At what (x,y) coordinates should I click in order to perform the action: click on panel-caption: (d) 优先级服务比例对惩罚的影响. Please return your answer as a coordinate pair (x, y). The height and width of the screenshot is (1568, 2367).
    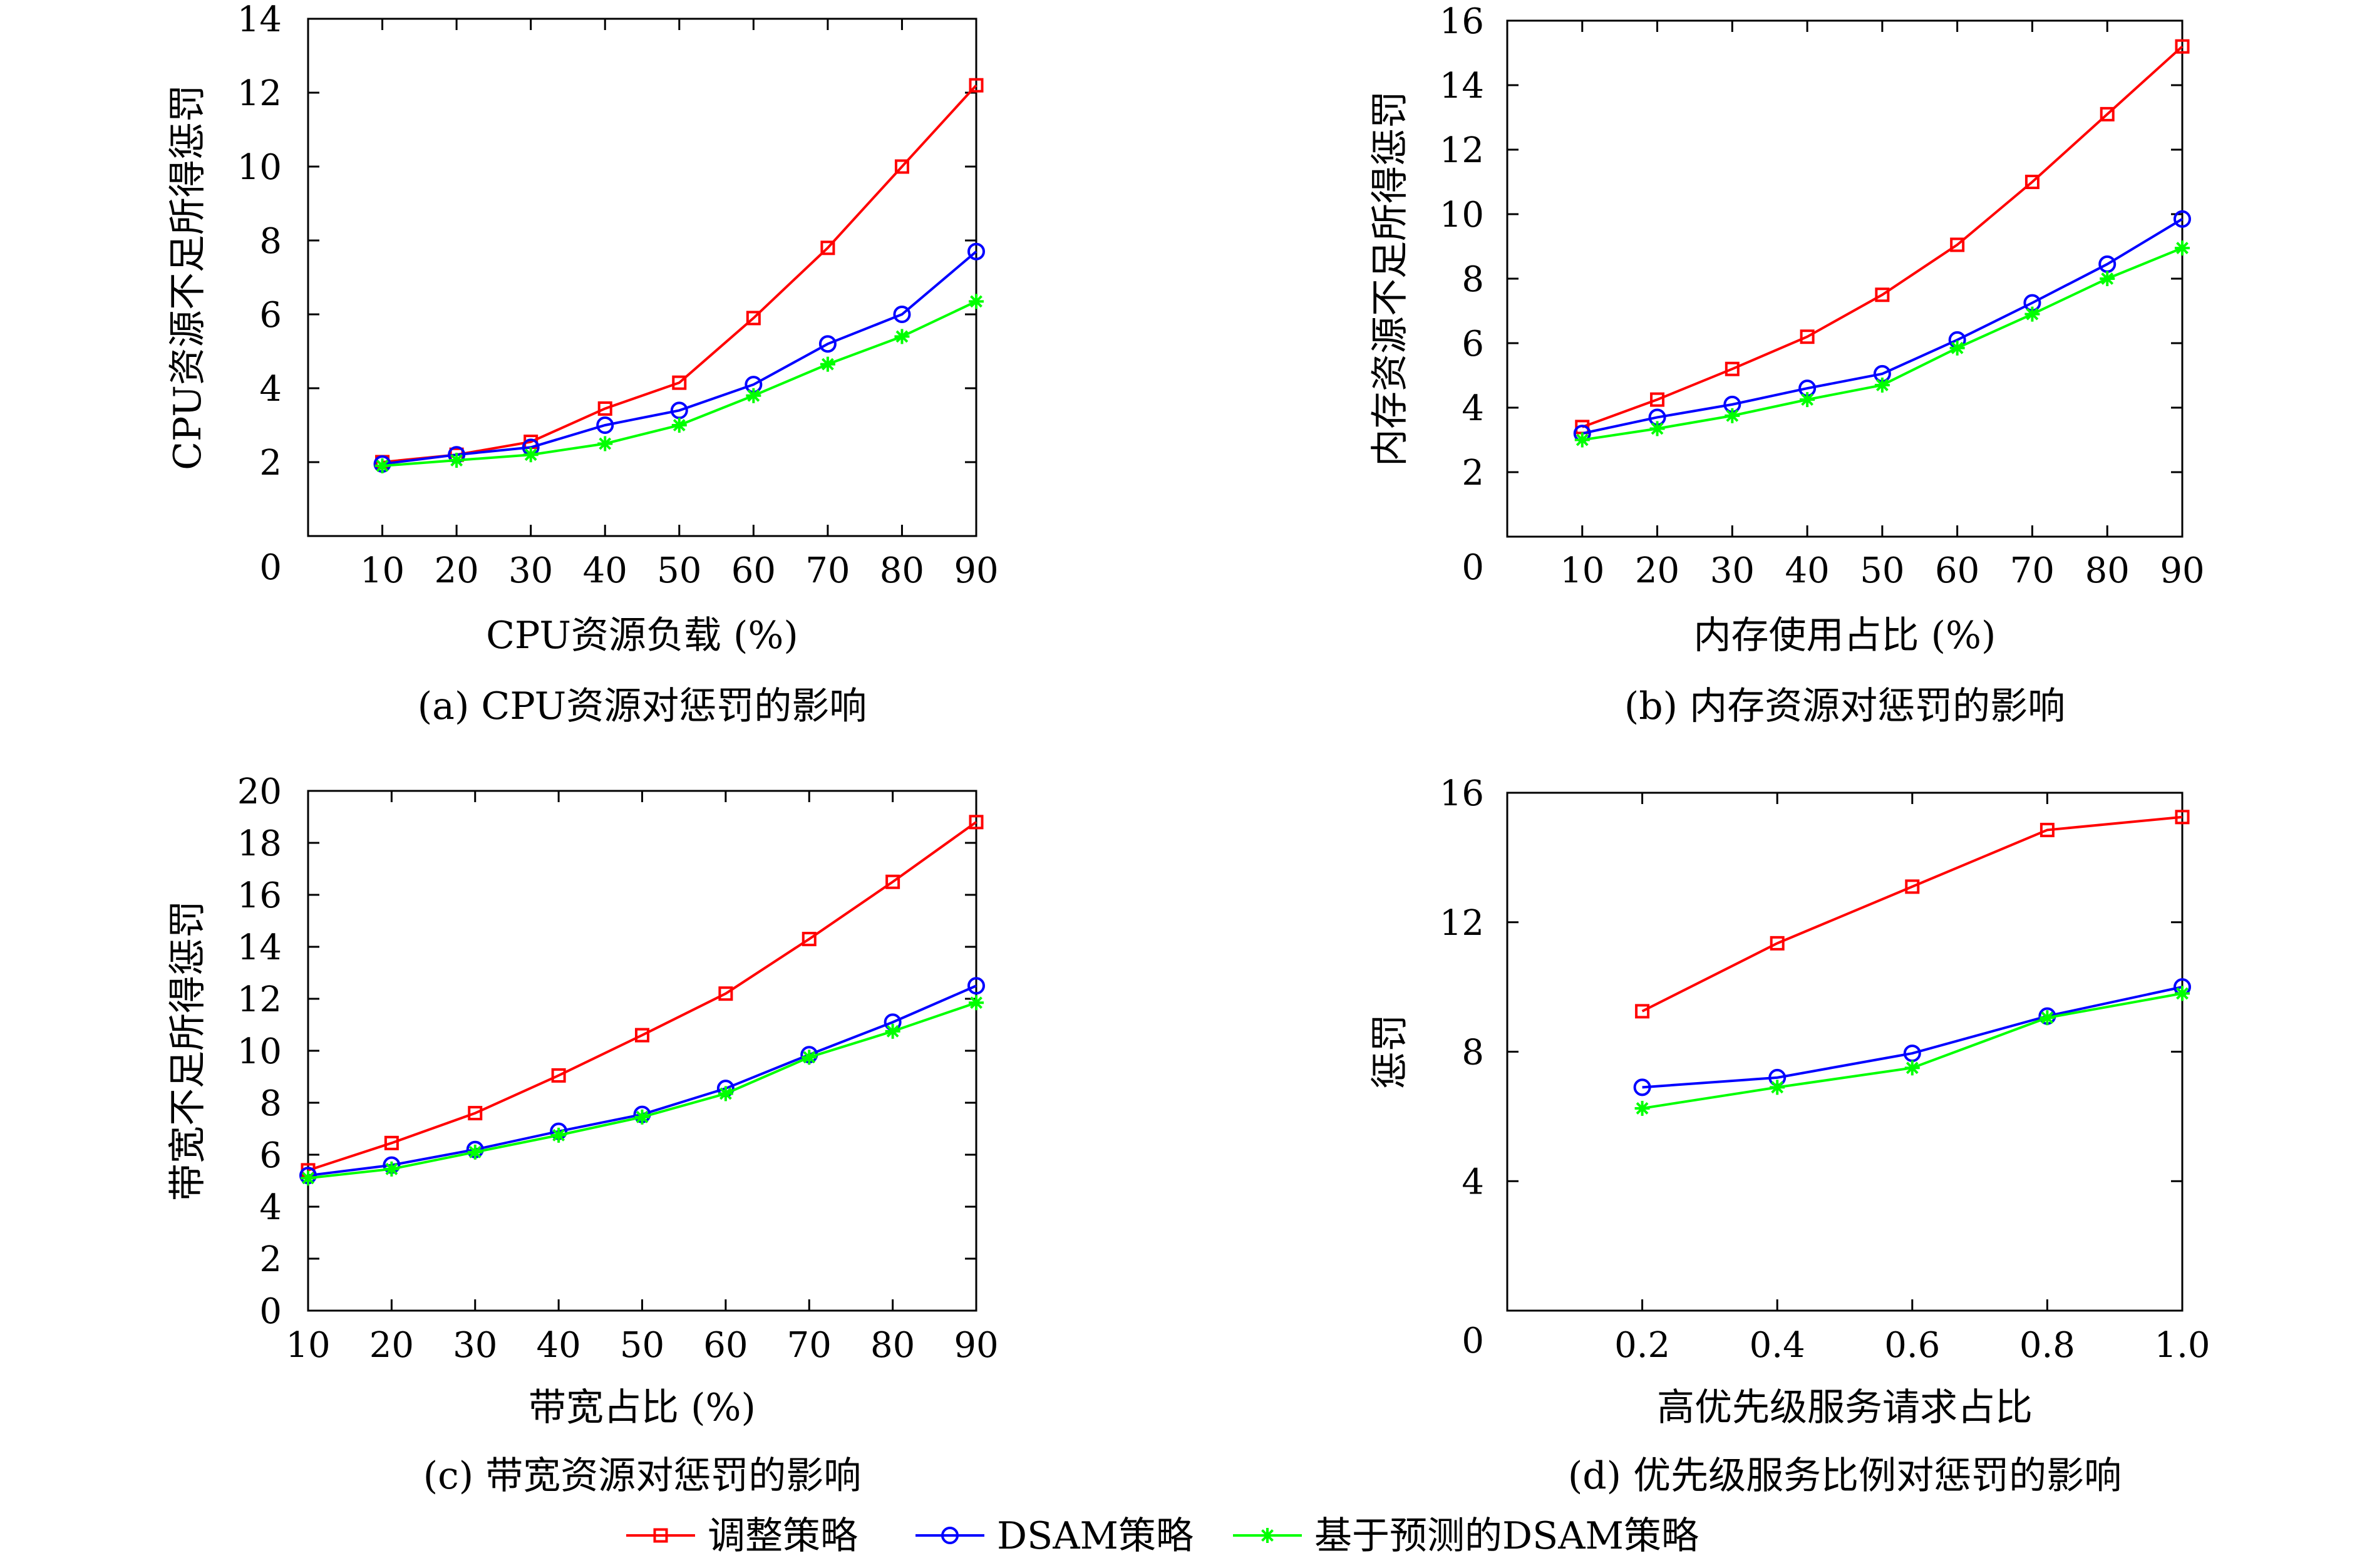
    Looking at the image, I should click on (1845, 1476).